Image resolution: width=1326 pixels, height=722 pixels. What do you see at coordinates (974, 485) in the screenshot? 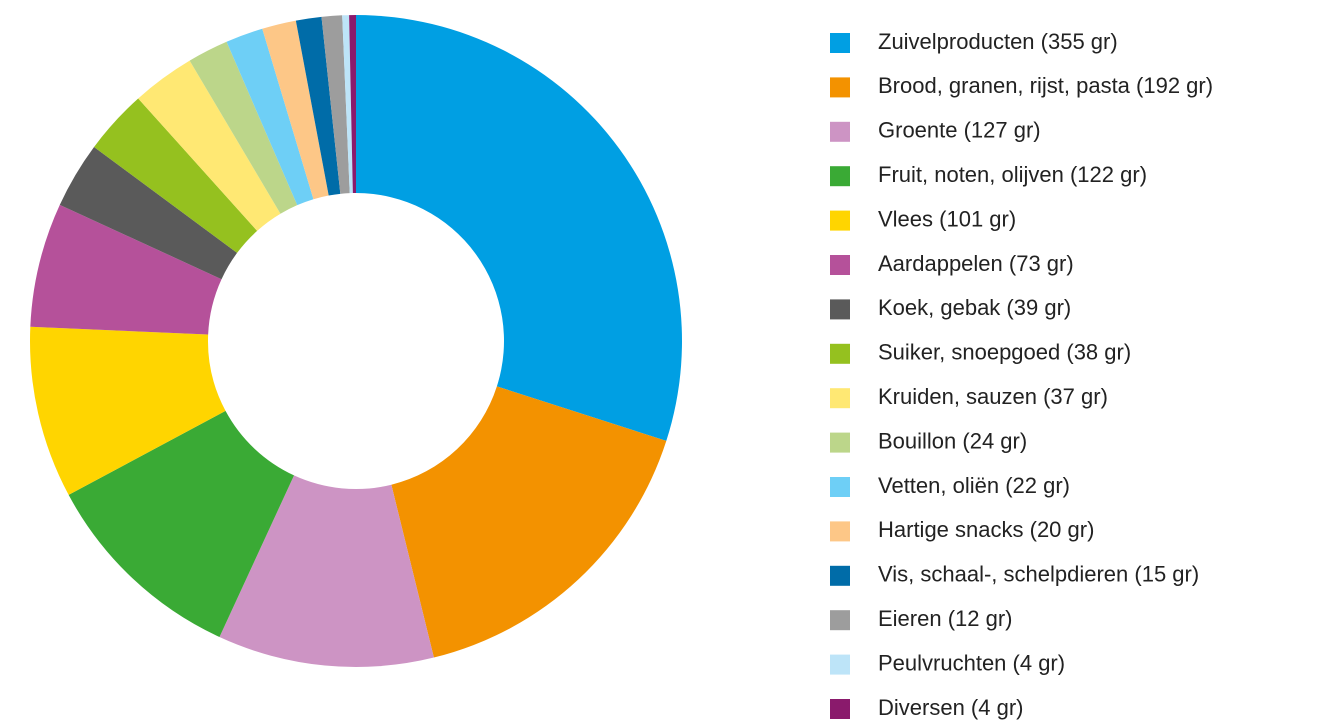
I see `legend-label: Vetten, oliën (22 gr)` at bounding box center [974, 485].